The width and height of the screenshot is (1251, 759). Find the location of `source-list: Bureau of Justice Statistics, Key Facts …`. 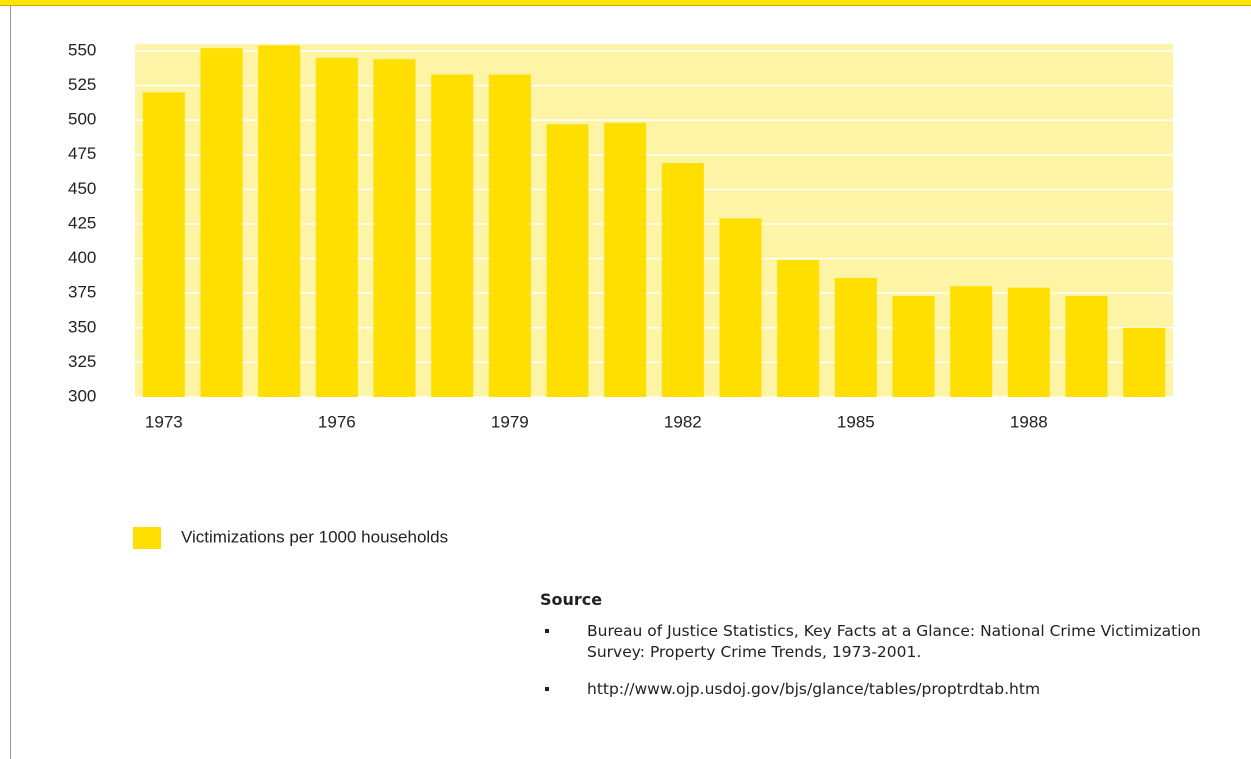

source-list: Bureau of Justice Statistics, Key Facts … is located at coordinates (890, 660).